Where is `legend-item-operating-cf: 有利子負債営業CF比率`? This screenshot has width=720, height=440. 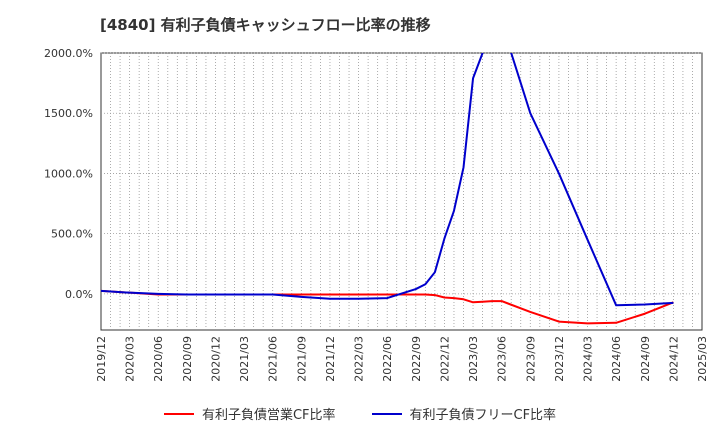
legend-item-operating-cf: 有利子負債営業CF比率 is located at coordinates (249, 413).